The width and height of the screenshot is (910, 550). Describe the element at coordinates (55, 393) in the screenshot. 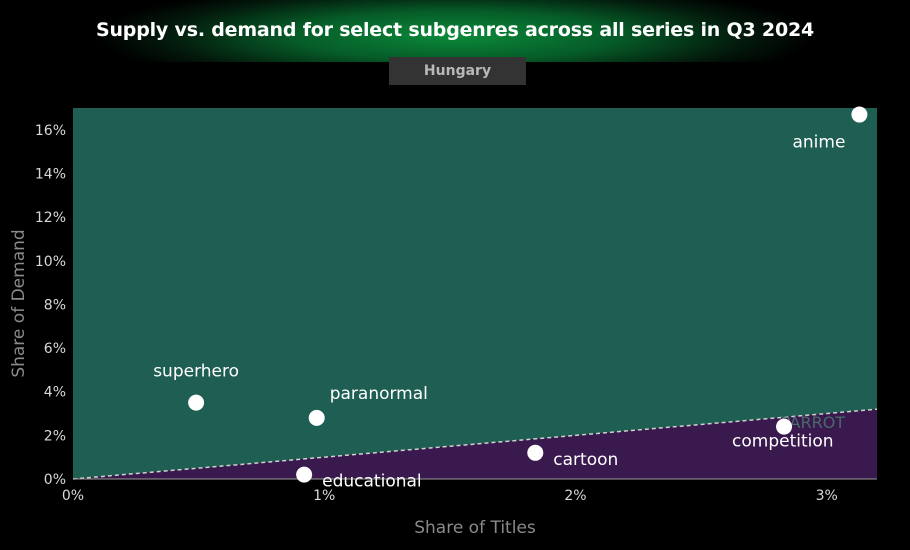

I see `y-tick-label: 4%` at that location.